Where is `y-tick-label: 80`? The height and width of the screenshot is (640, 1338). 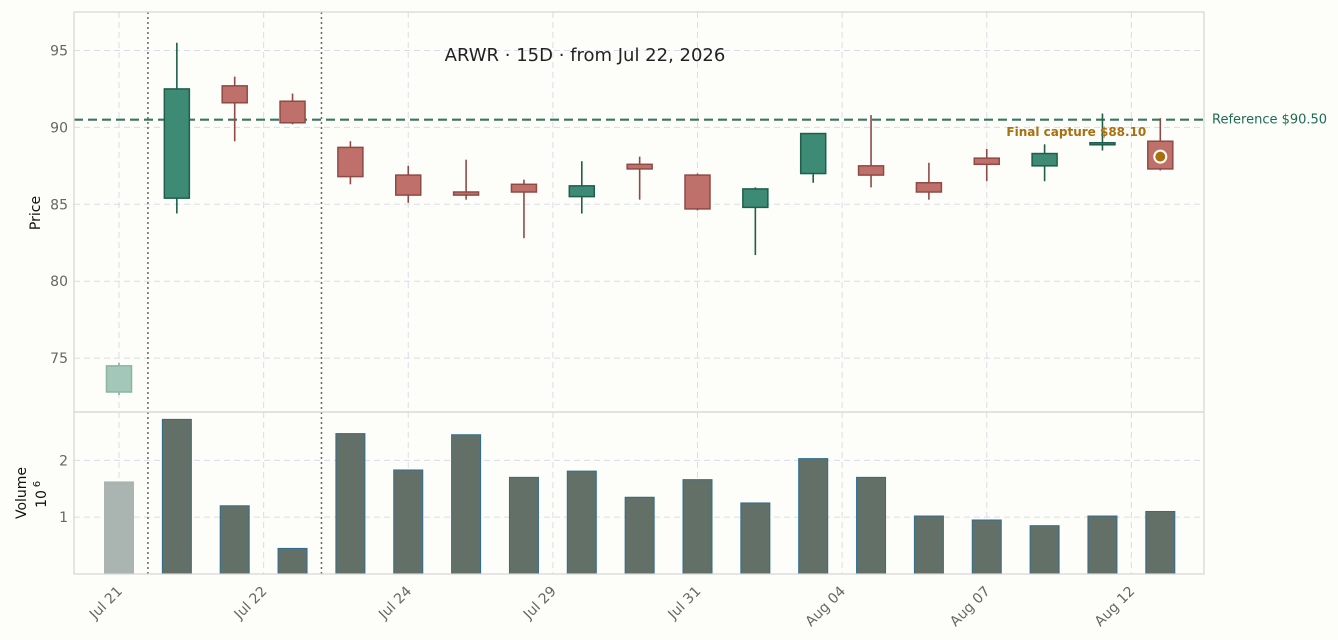
y-tick-label: 80 is located at coordinates (59, 282).